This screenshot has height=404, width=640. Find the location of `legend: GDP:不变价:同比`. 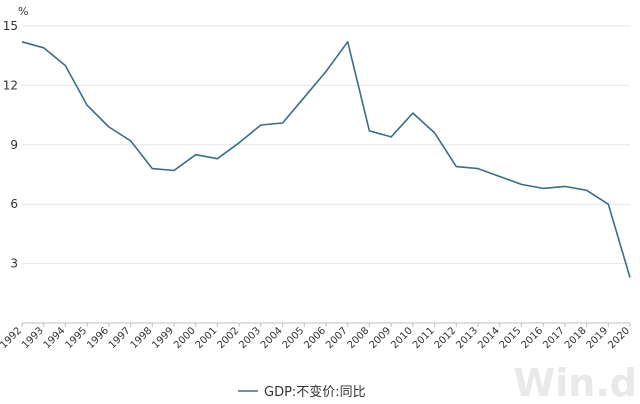

legend: GDP:不变价:同比 is located at coordinates (302, 392).